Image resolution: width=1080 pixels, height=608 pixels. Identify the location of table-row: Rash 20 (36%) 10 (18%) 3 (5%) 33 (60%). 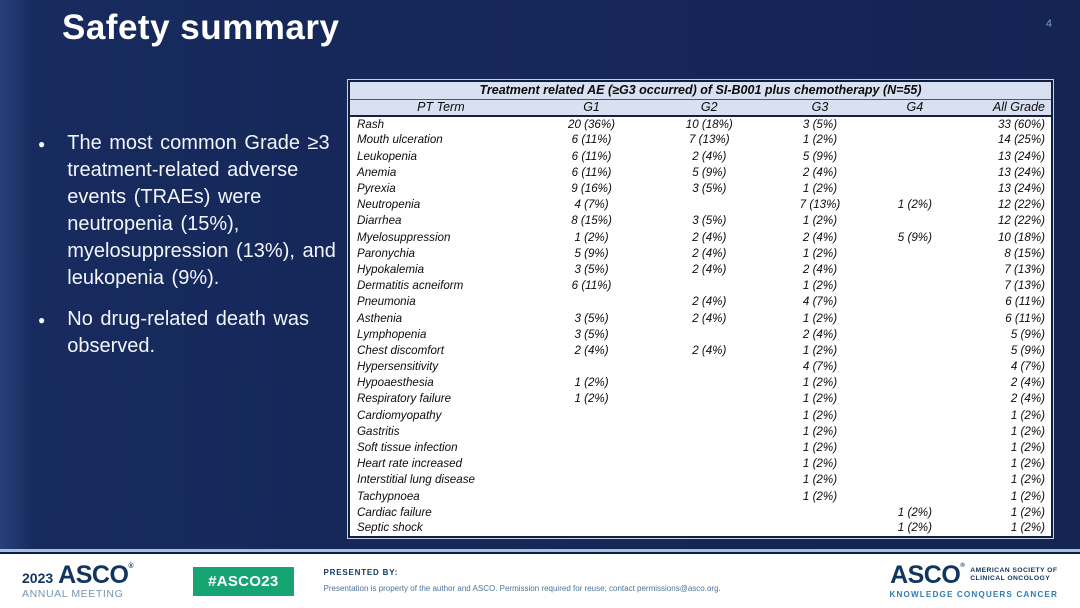
(700, 124).